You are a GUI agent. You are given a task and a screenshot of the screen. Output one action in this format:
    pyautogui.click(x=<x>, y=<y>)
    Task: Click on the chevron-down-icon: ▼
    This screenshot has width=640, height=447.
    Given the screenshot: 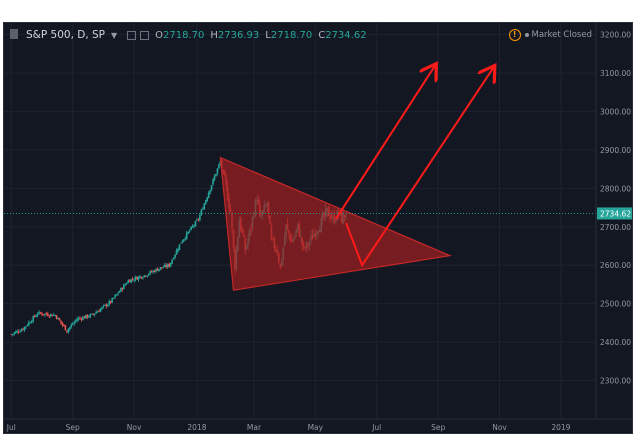 What is the action you would take?
    pyautogui.click(x=114, y=35)
    